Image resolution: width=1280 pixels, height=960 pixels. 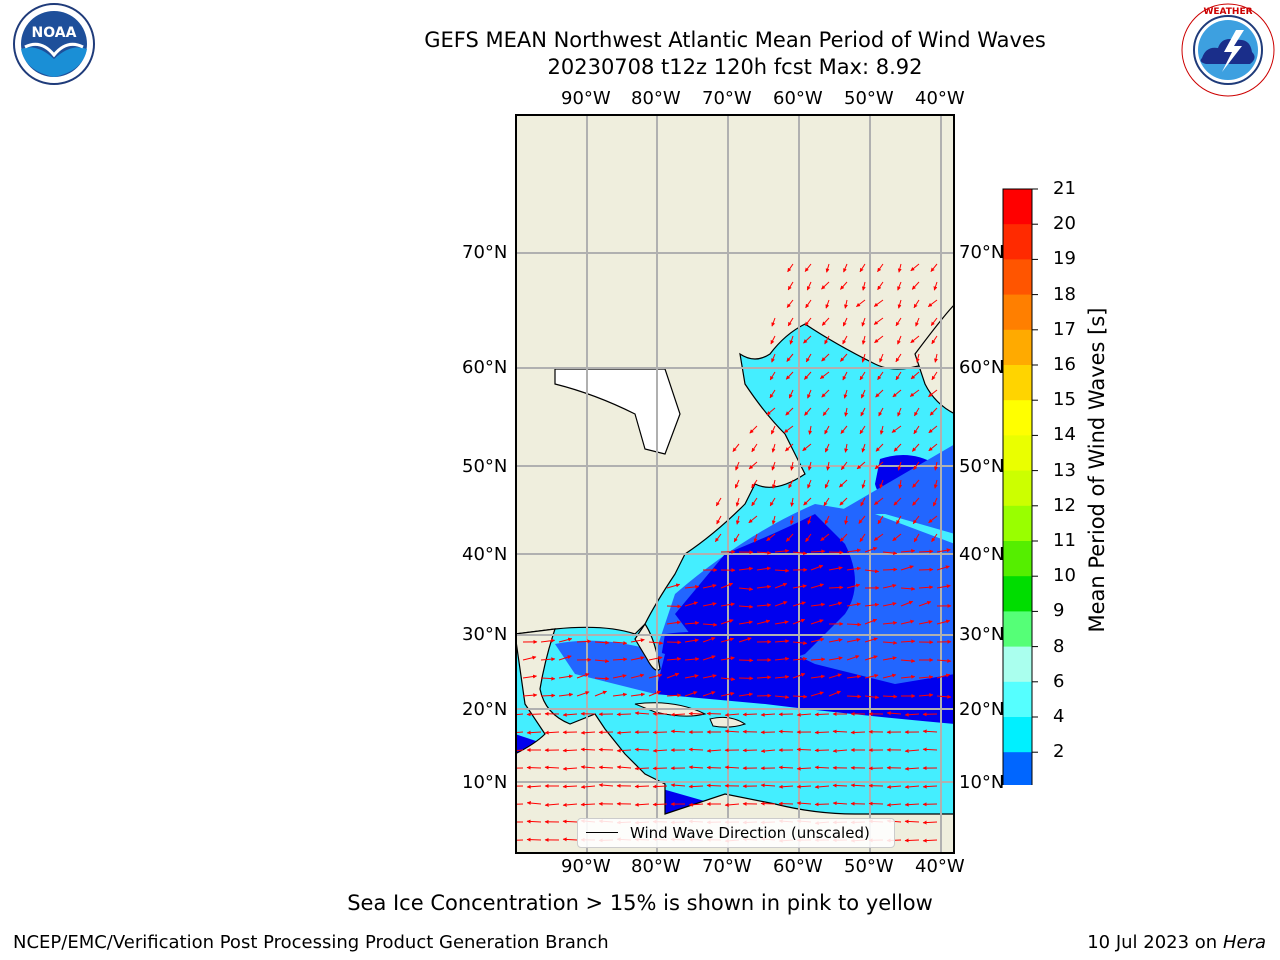 I want to click on footer-date: 10 Jul 2023 on Hera, so click(x=1176, y=942).